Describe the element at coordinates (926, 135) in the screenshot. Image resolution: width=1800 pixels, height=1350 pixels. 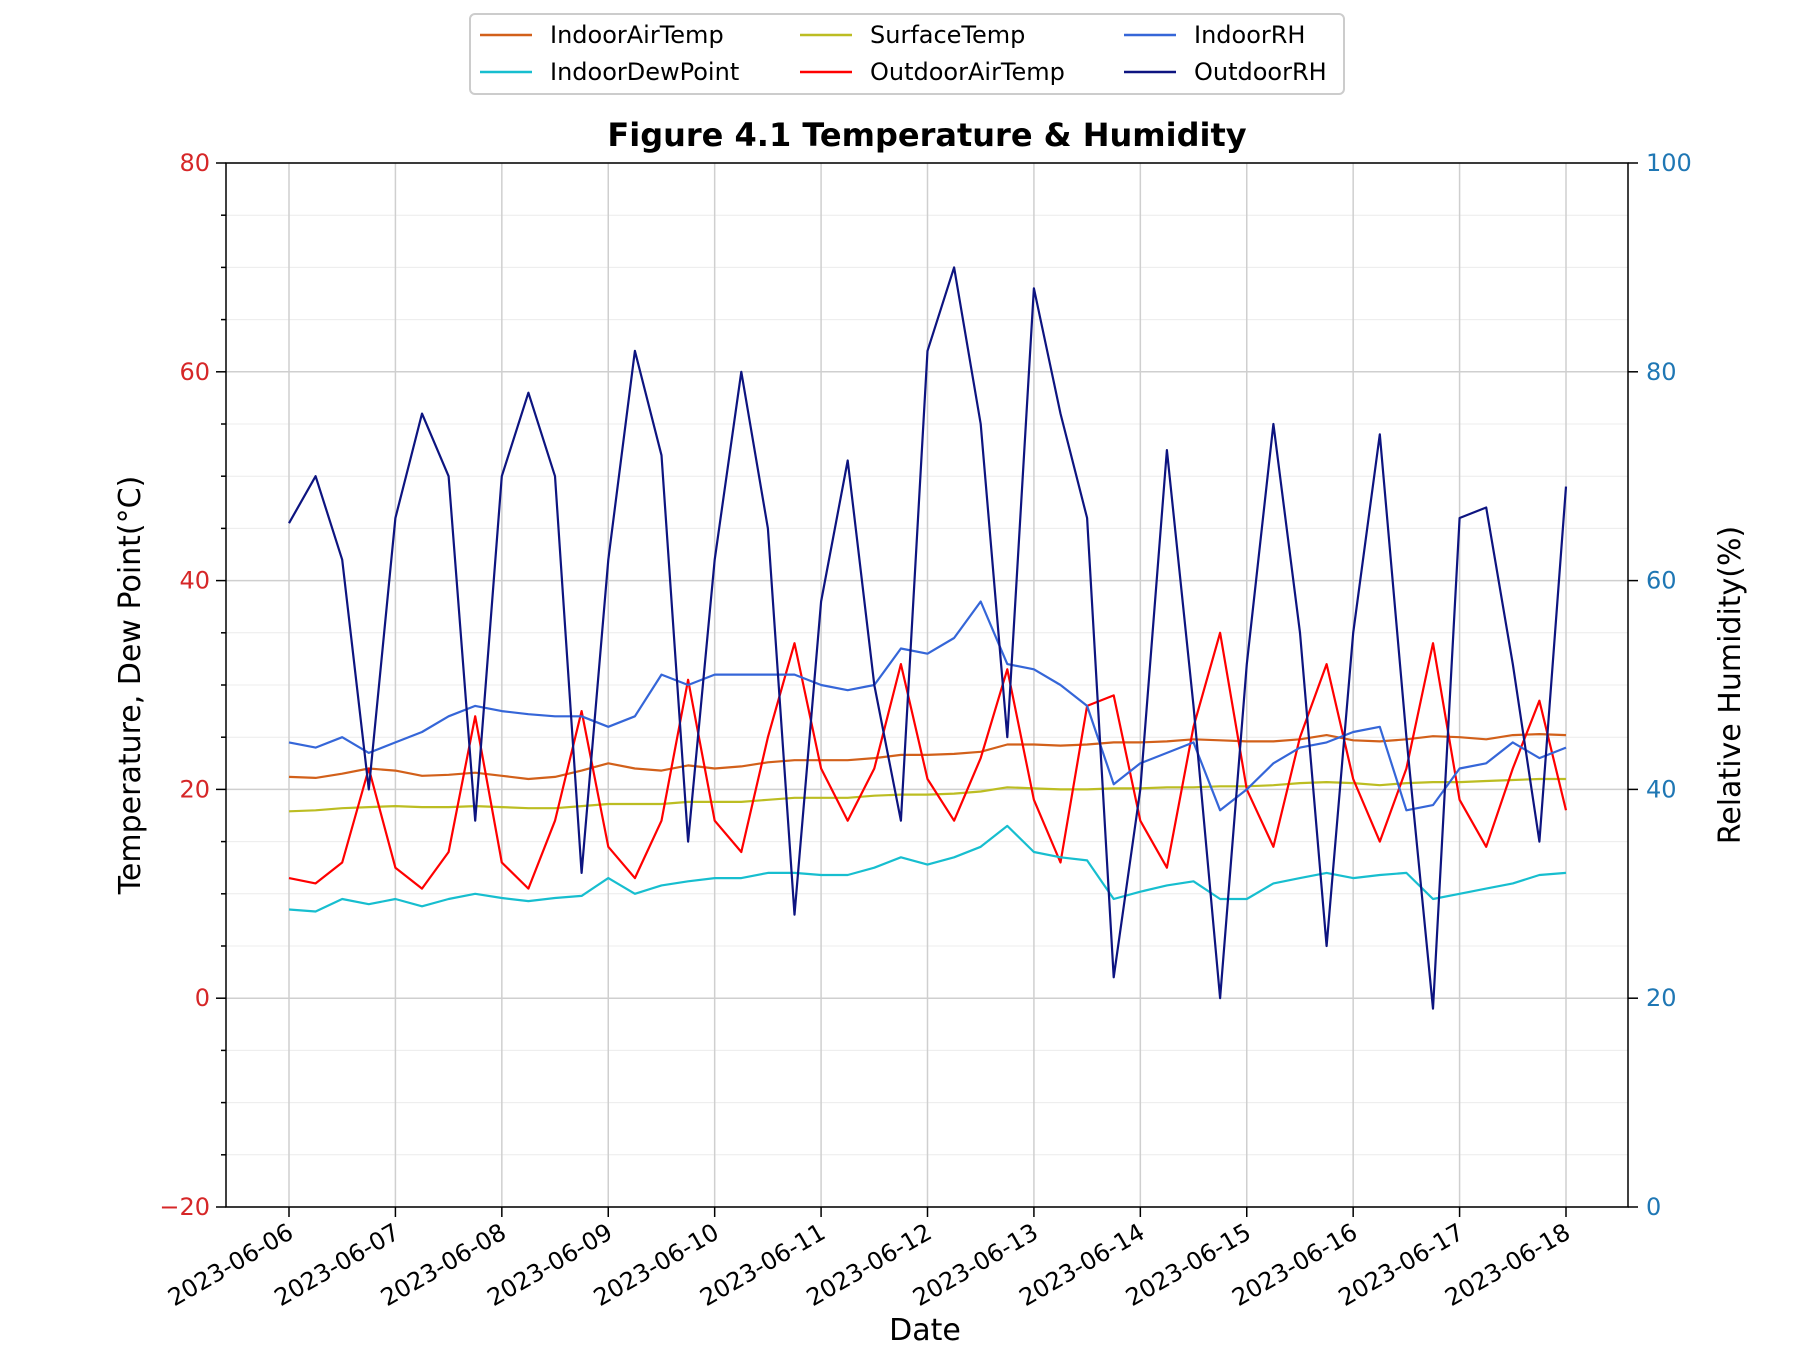
I see `chart-title: Figure 4.1 Temperature & Humidity` at that location.